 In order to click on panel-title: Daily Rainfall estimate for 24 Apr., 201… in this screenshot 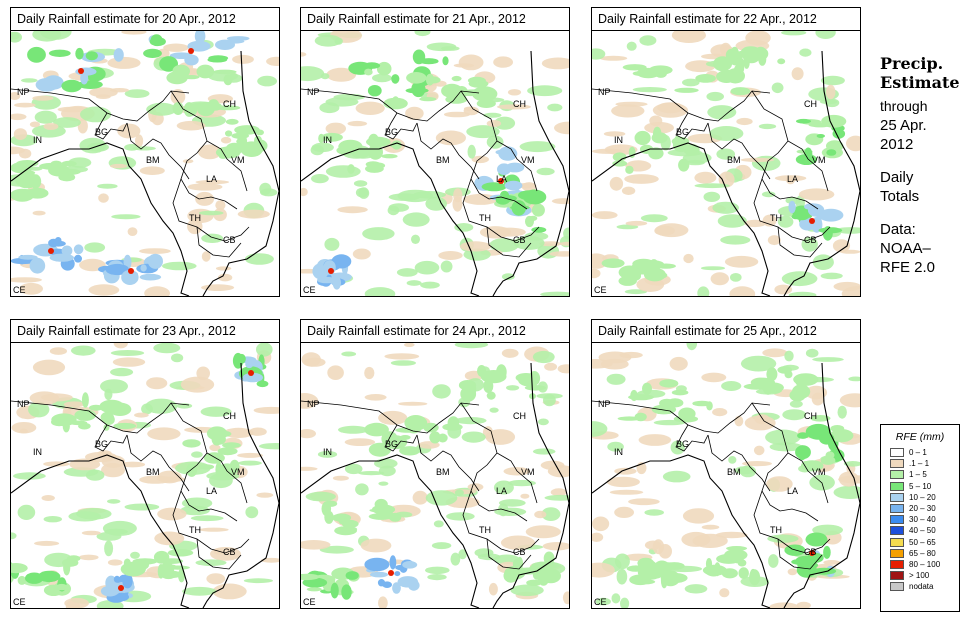, I will do `click(435, 331)`.